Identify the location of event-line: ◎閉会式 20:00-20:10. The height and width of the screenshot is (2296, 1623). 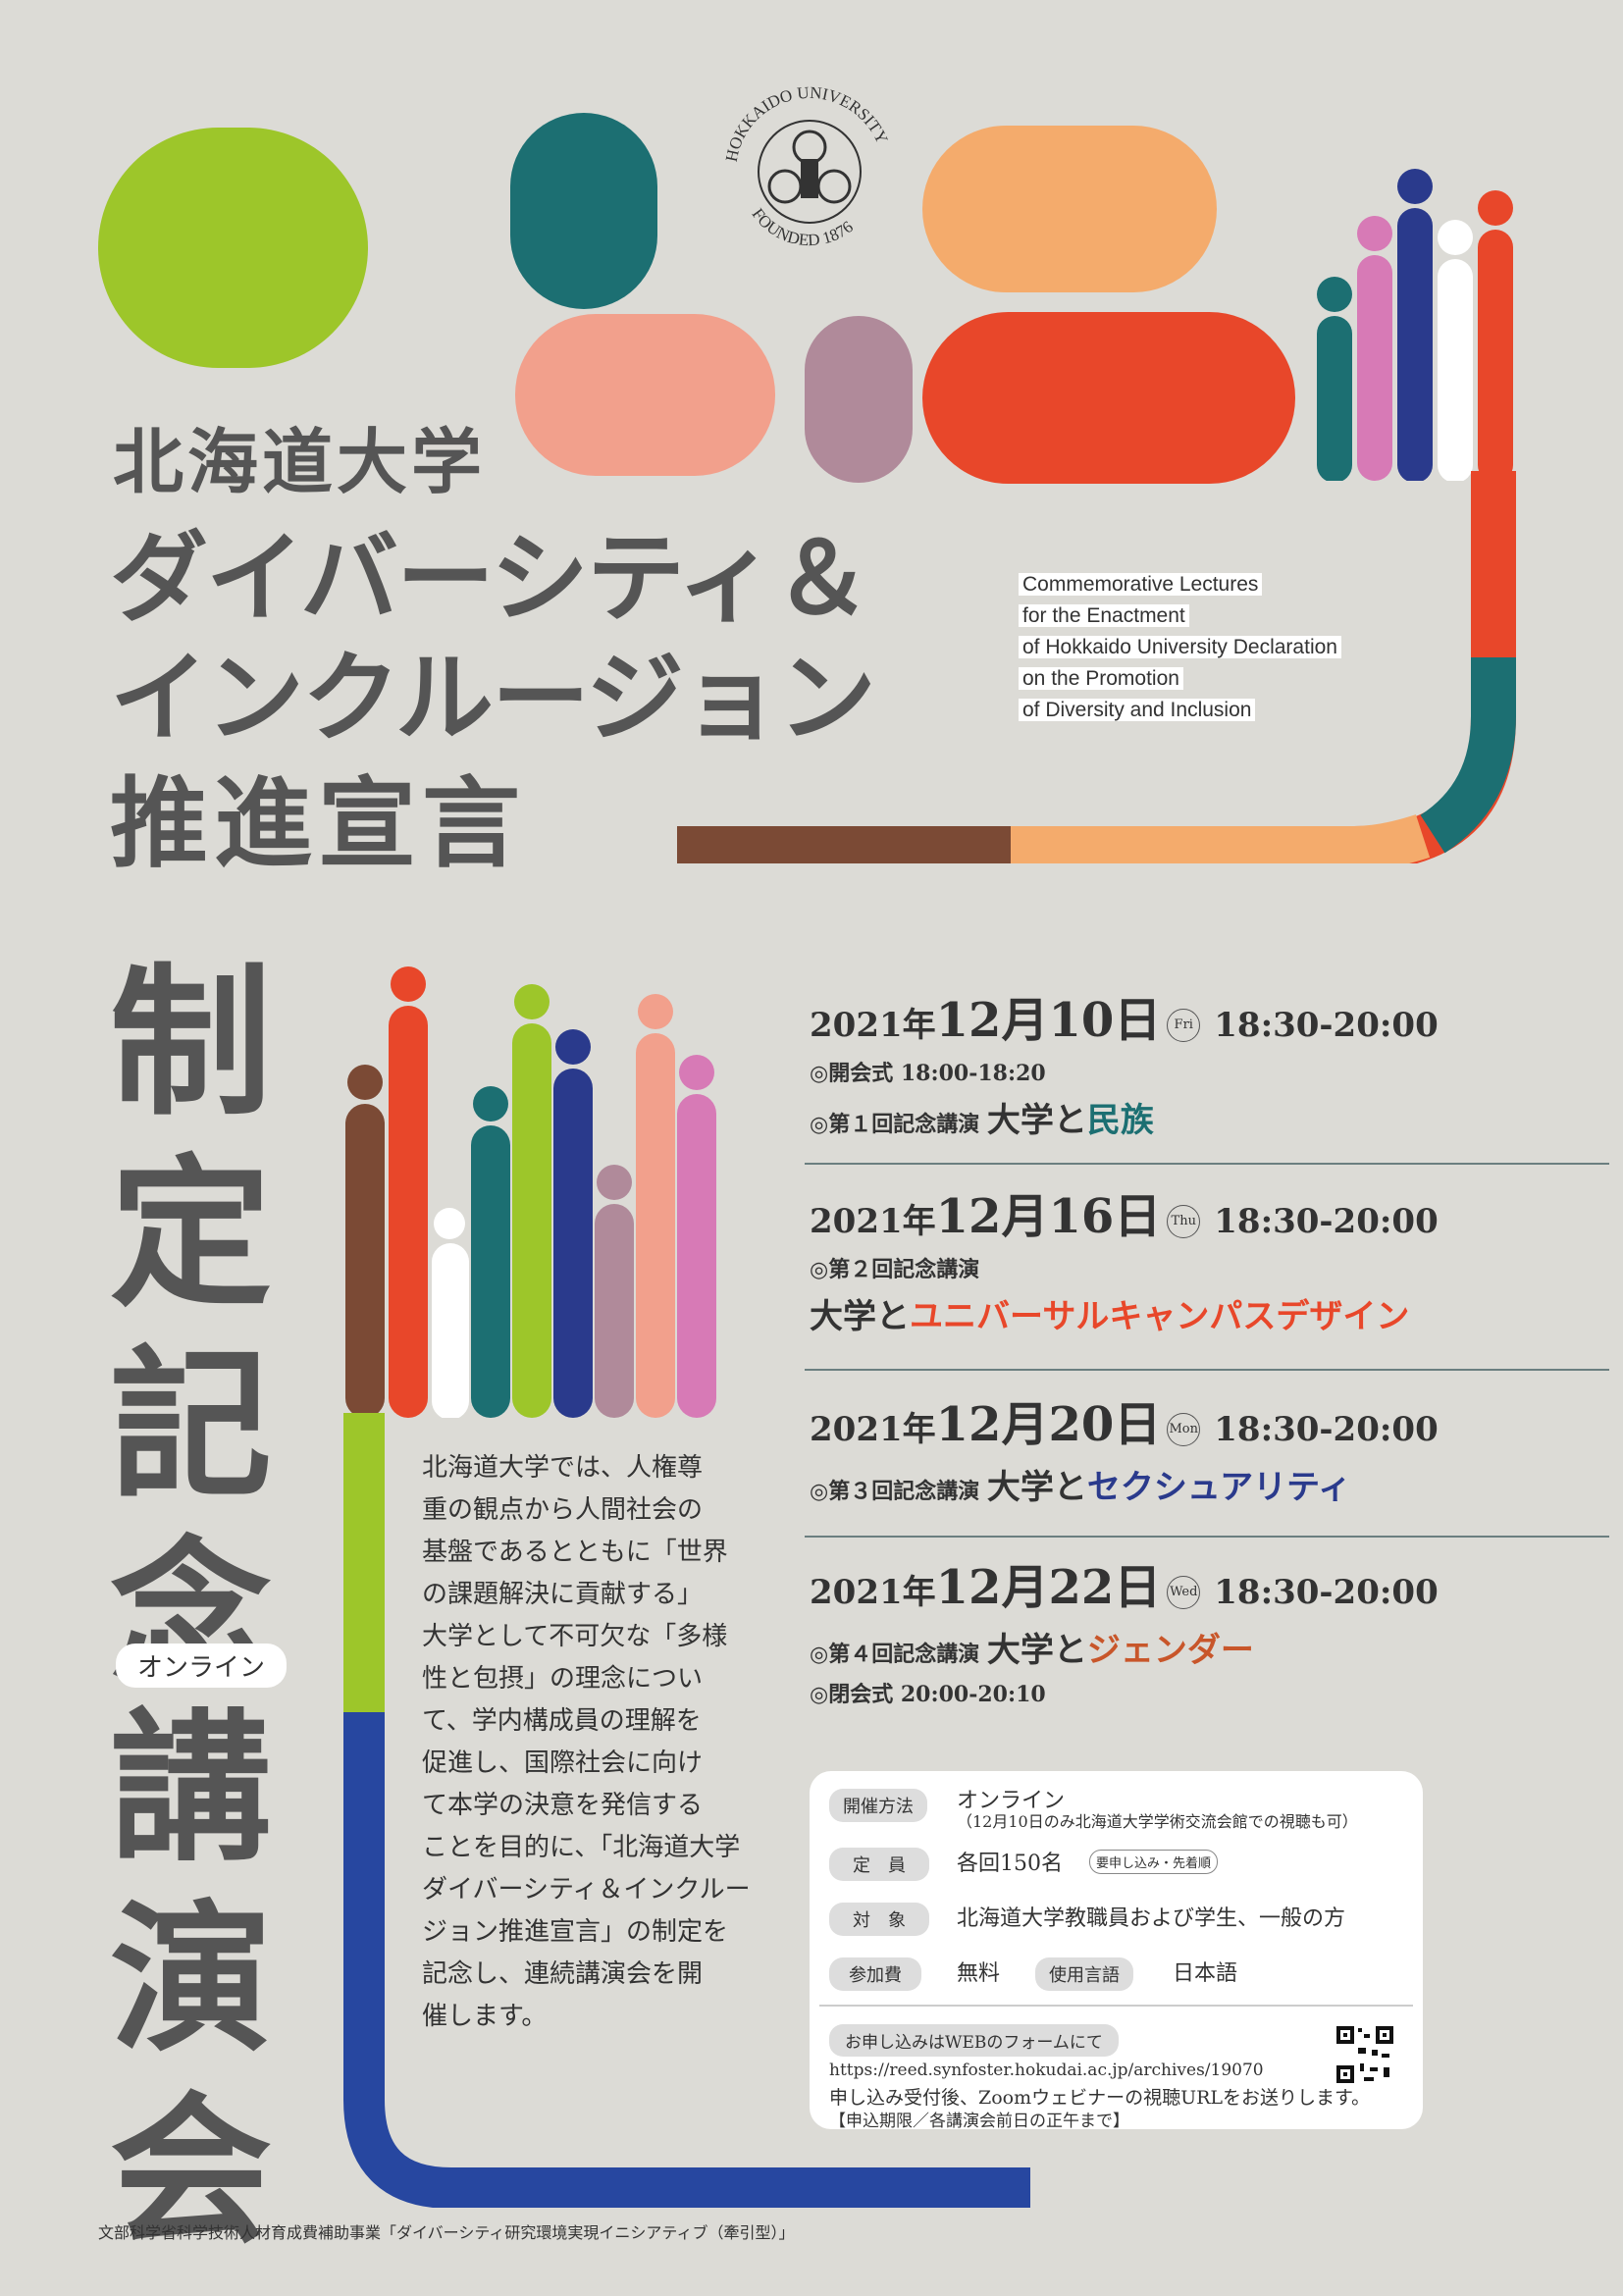
(1207, 1692).